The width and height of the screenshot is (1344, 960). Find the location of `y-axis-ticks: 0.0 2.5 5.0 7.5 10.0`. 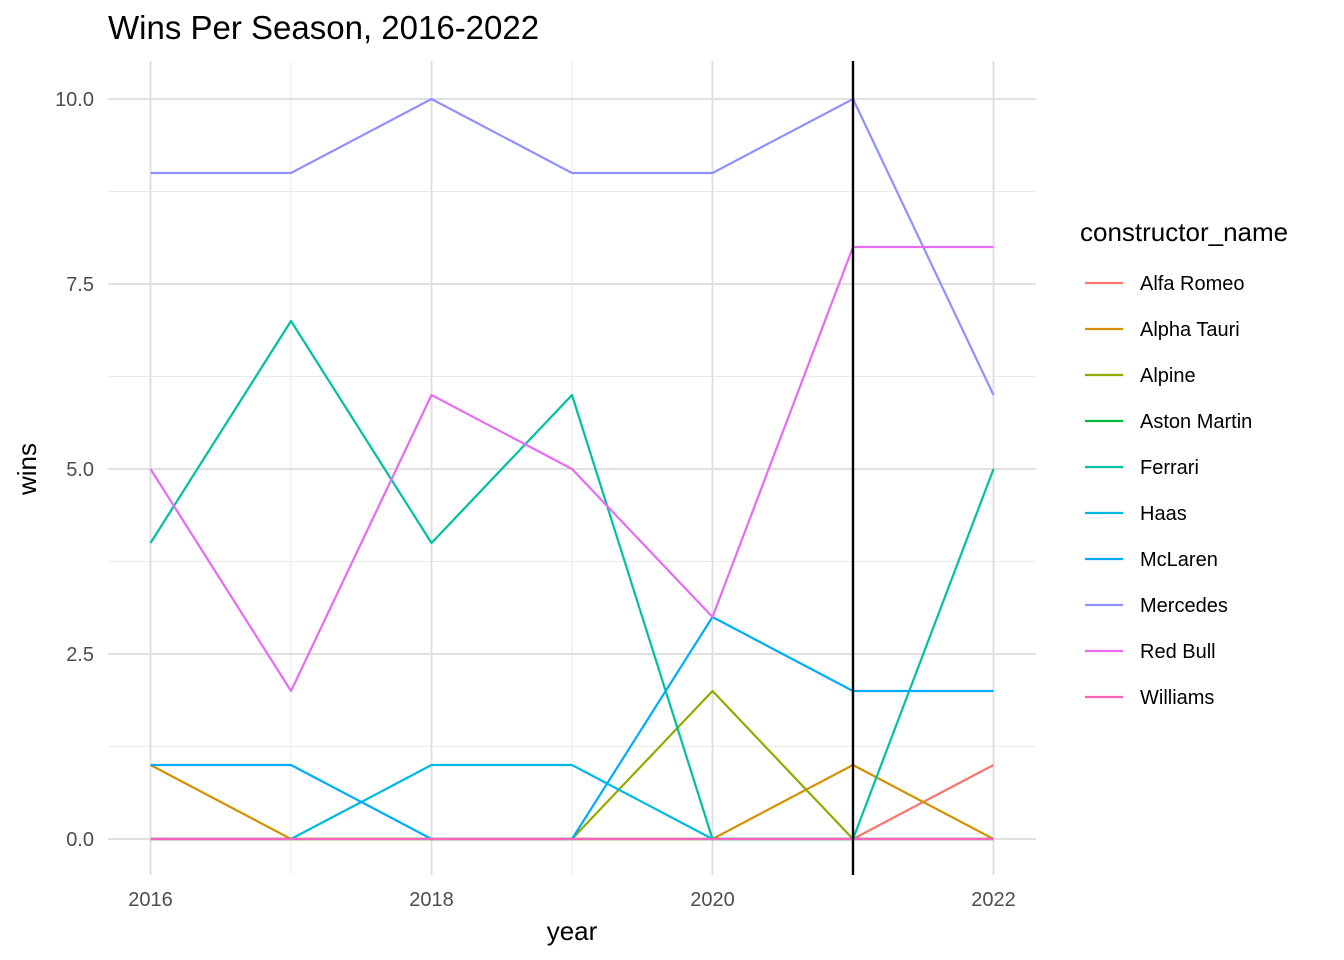

y-axis-ticks: 0.0 2.5 5.0 7.5 10.0 is located at coordinates (74, 470).